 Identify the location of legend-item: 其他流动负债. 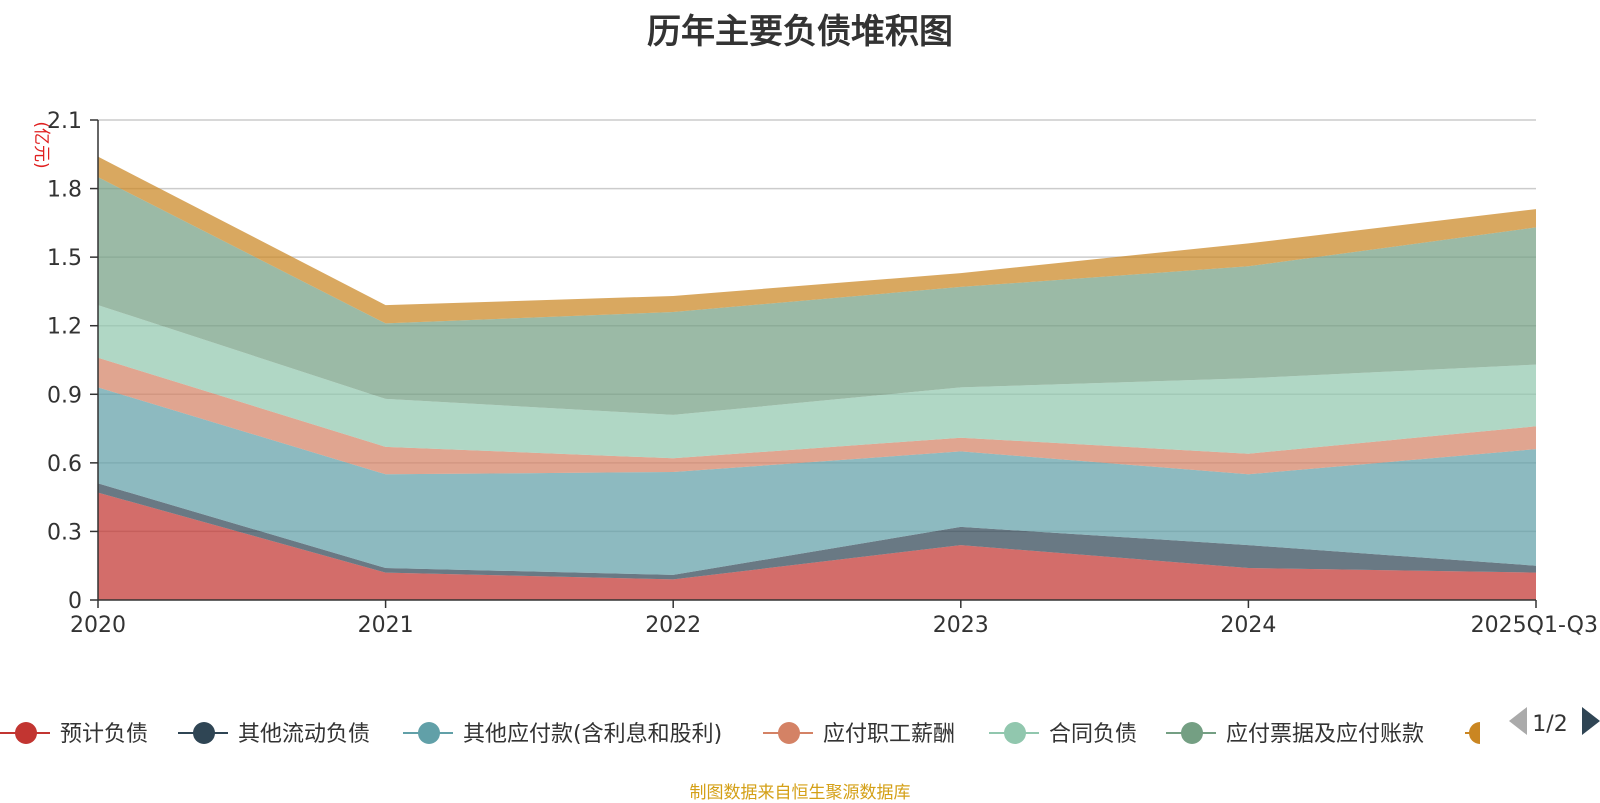
(274, 734).